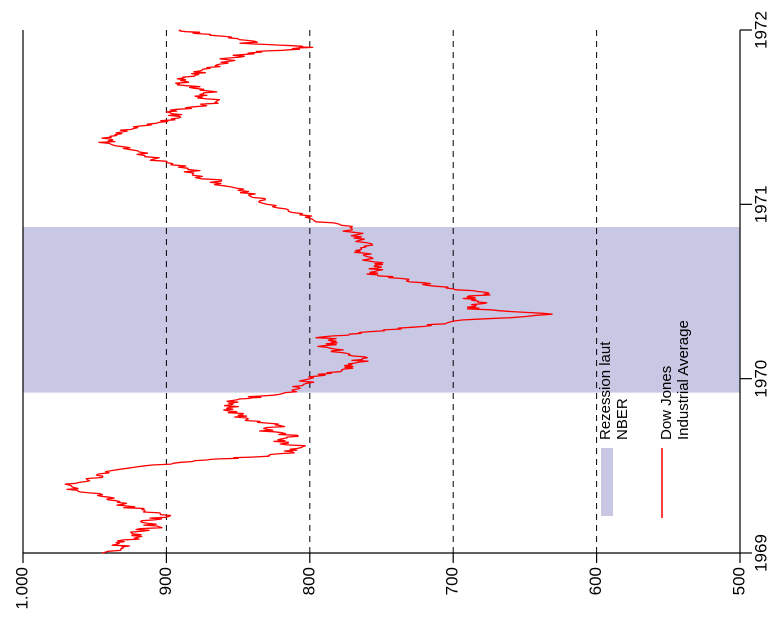  I want to click on time-tick-label: 1972, so click(760, 30).